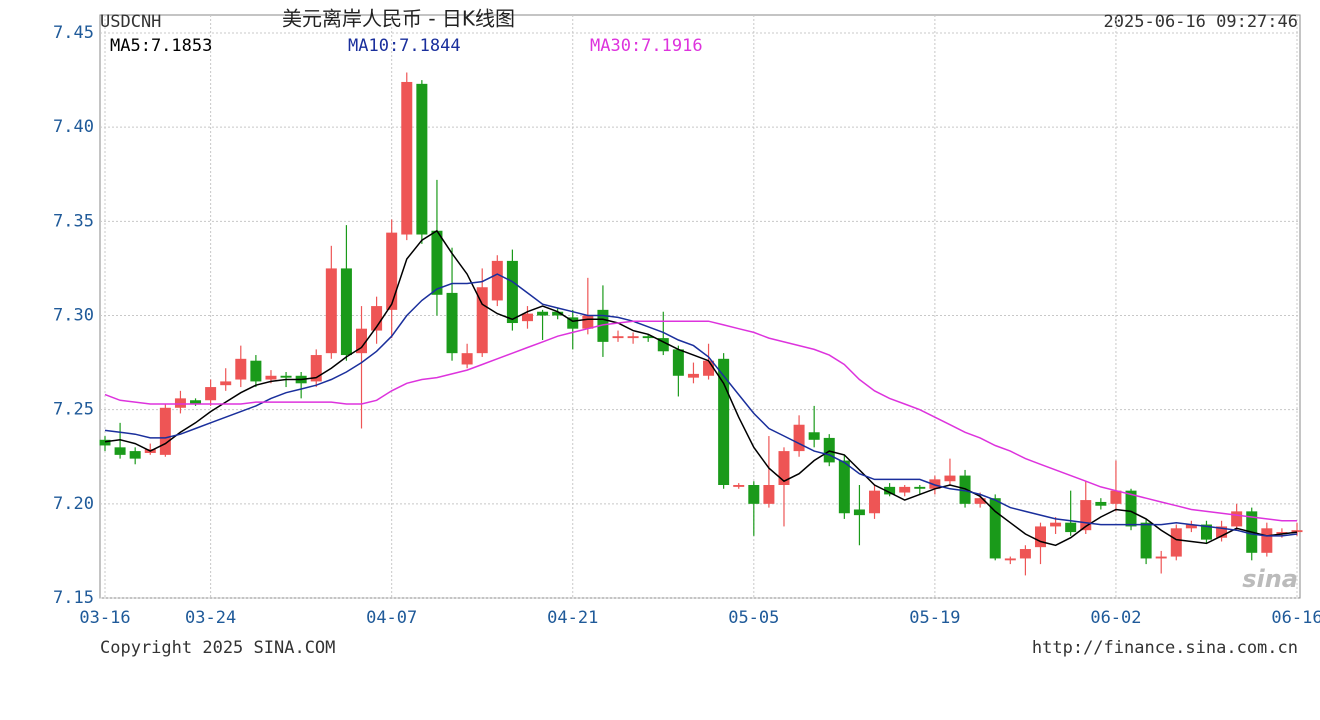  I want to click on x-tick-label: 03-16, so click(104, 618).